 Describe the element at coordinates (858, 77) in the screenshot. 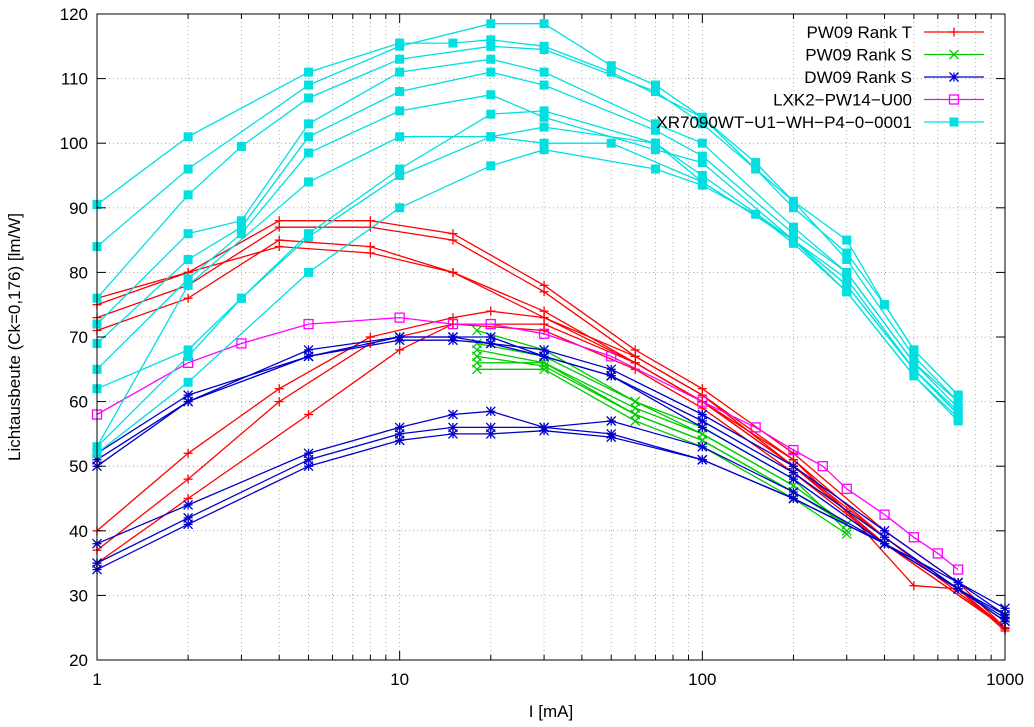

I see `legend-label: DW09 Rank S` at that location.